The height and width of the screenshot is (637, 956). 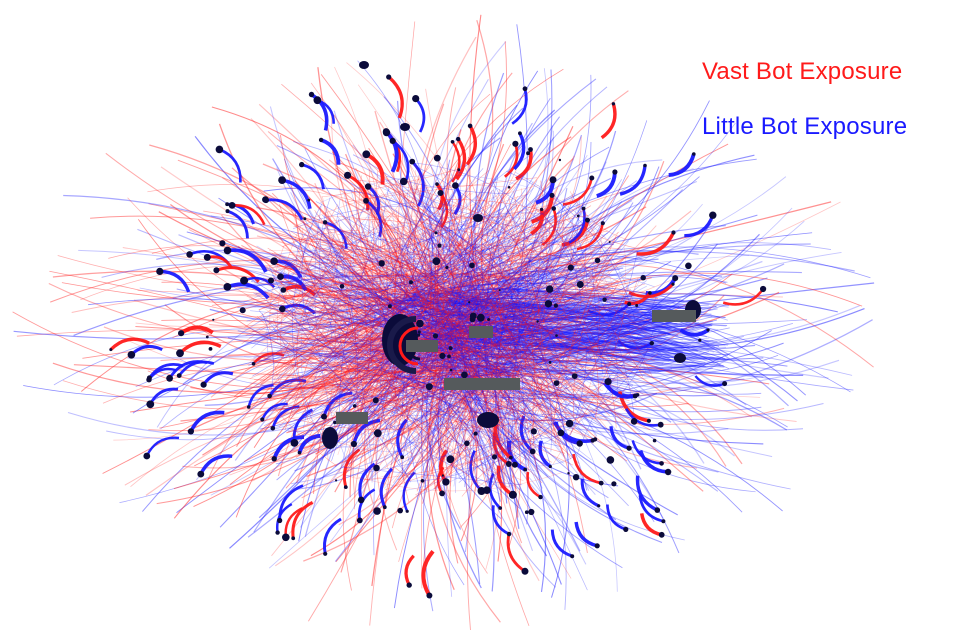 I want to click on legend-vast-bot-exposure: Vast Bot Exposure, so click(x=802, y=71).